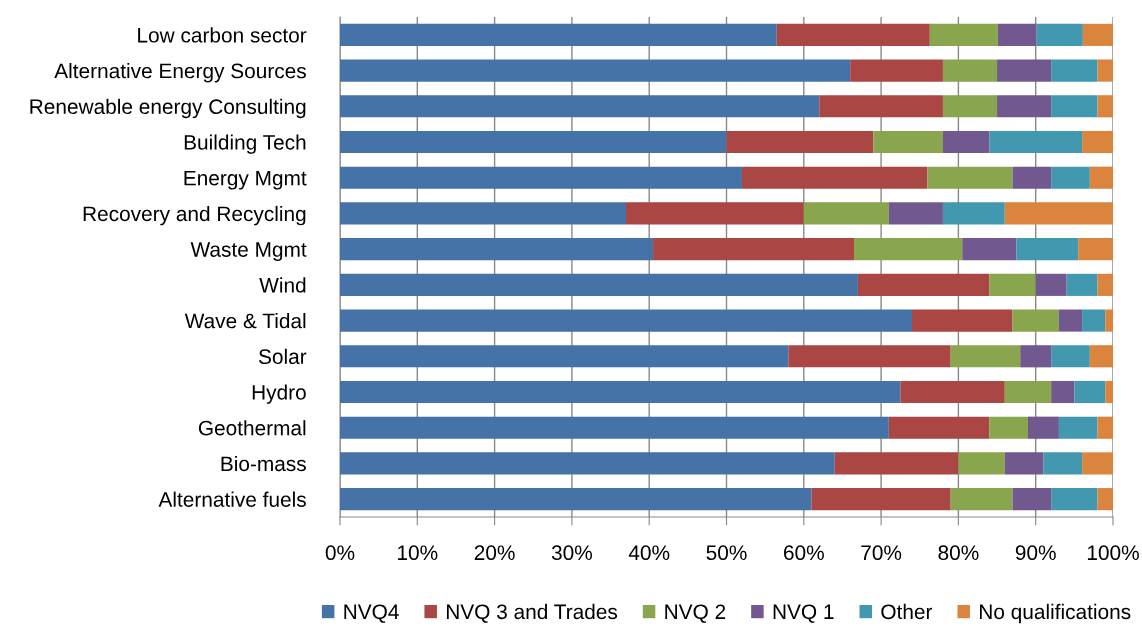 The height and width of the screenshot is (634, 1142). Describe the element at coordinates (803, 613) in the screenshot. I see `legend-label: NVQ 1` at that location.